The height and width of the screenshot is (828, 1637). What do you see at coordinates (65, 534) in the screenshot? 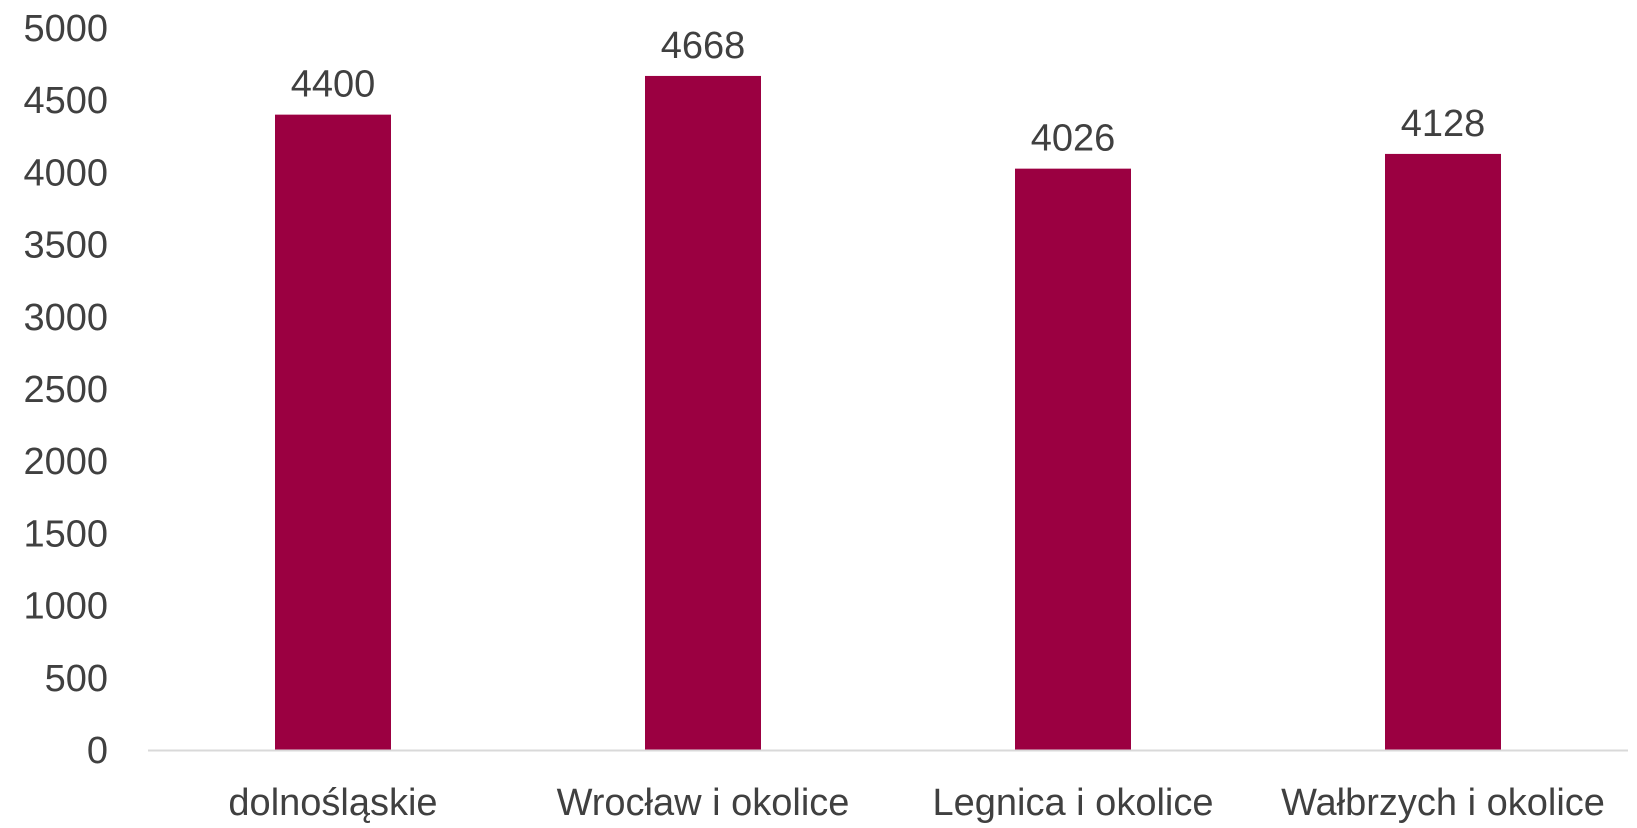
I see `y-tick-label: 1500` at bounding box center [65, 534].